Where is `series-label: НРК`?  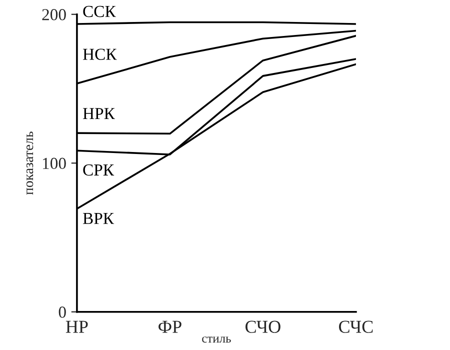
series-label: НРК is located at coordinates (98, 114).